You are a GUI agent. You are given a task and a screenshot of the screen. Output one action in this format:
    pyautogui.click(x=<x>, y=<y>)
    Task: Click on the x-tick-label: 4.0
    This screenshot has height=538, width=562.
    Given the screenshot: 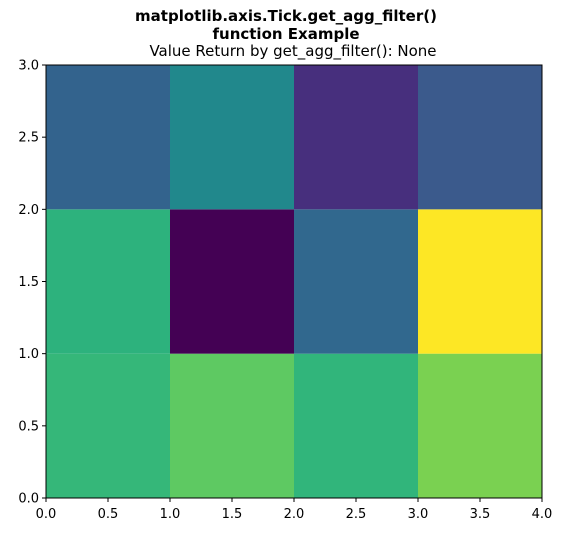 What is the action you would take?
    pyautogui.click(x=542, y=514)
    